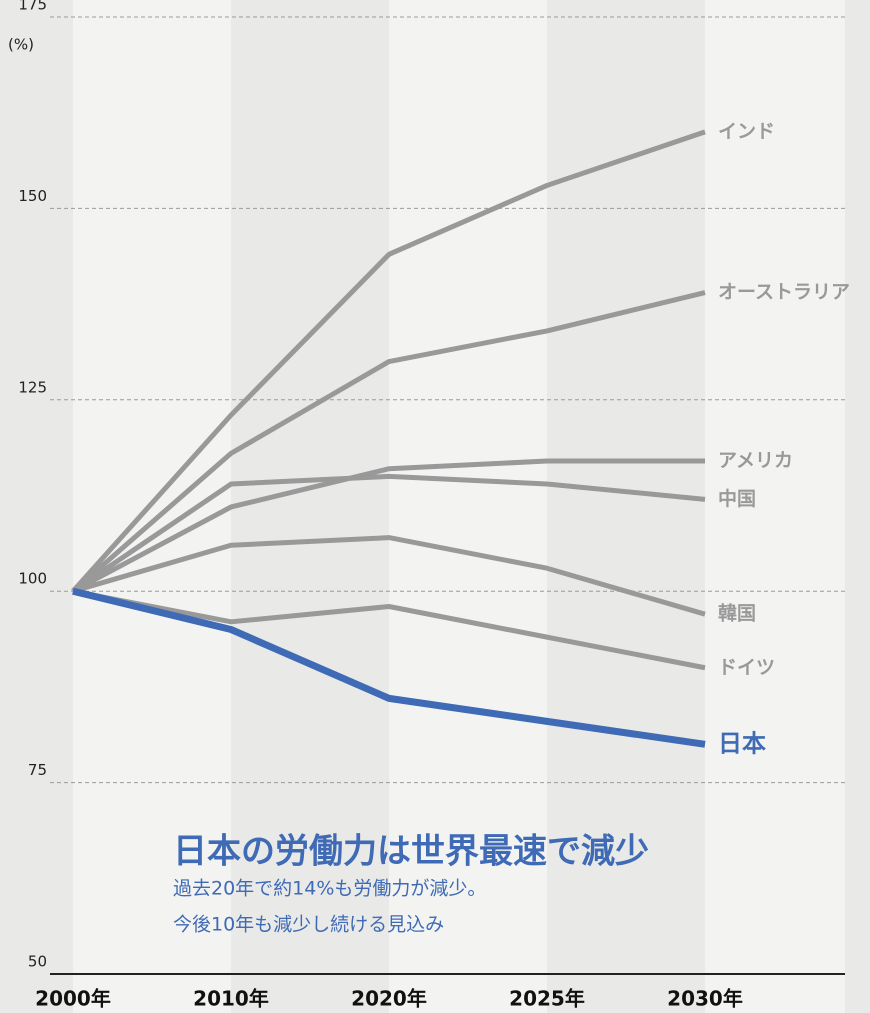 This screenshot has width=870, height=1013. Describe the element at coordinates (737, 498) in the screenshot. I see `series-label: 中国` at that location.